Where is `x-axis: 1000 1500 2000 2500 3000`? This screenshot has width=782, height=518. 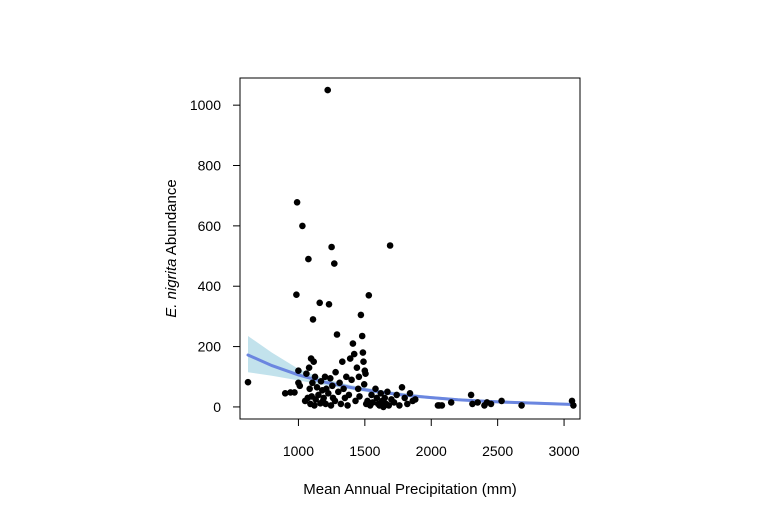
x-axis: 1000 1500 2000 2500 3000 is located at coordinates (431, 438).